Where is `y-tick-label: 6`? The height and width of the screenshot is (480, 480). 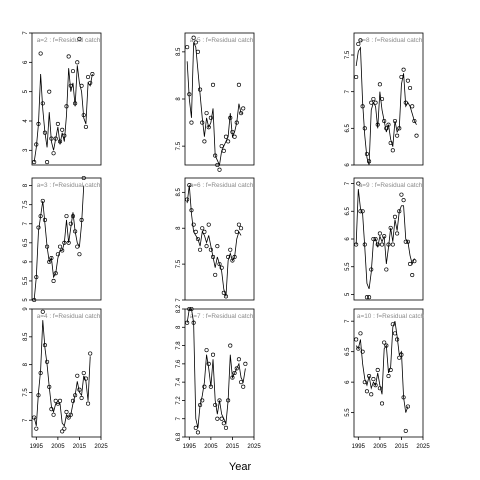
y-tick-label: 6 is located at coordinates (348, 239).